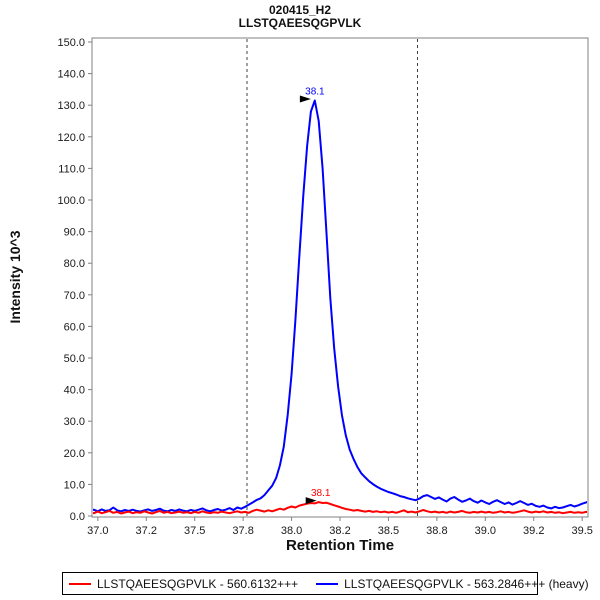  I want to click on y-tick-label: 130.0, so click(71, 106).